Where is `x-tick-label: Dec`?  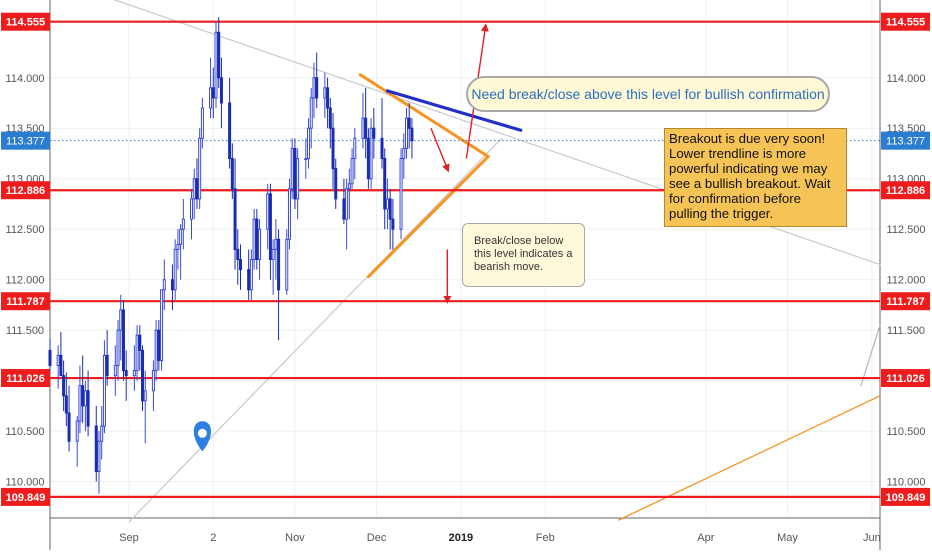
x-tick-label: Dec is located at coordinates (377, 538).